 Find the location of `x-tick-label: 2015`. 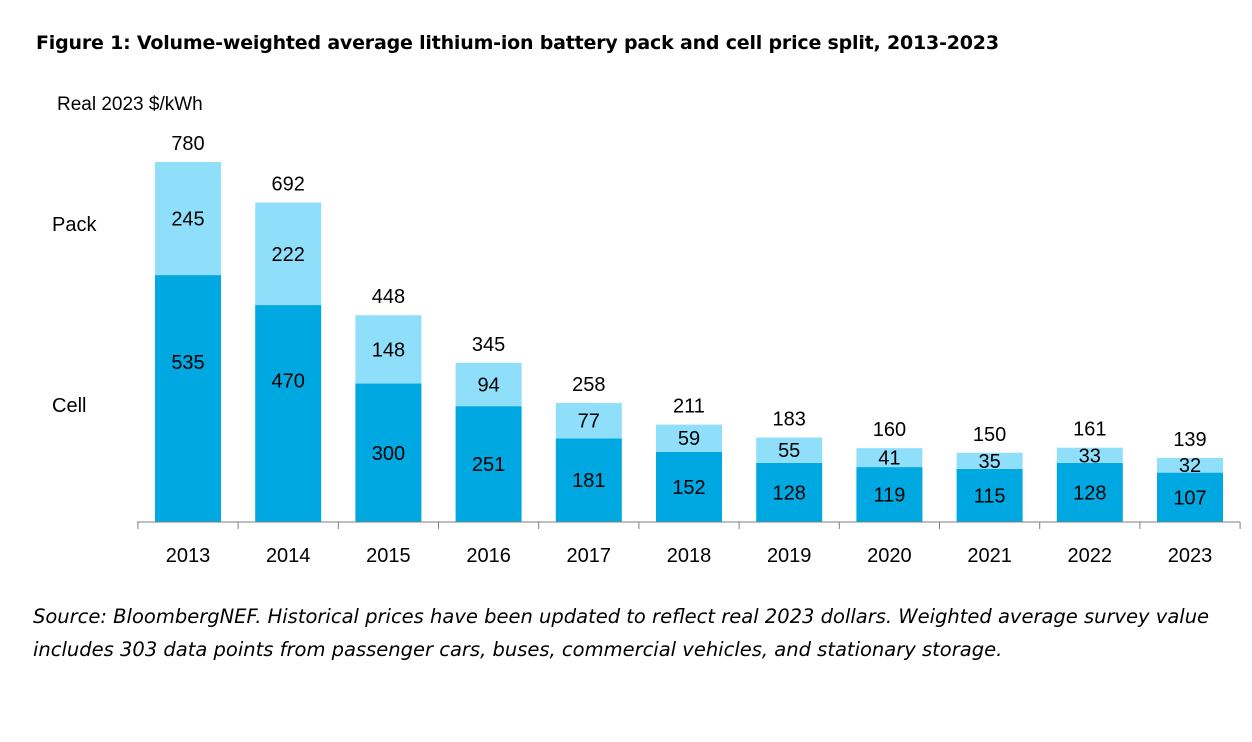

x-tick-label: 2015 is located at coordinates (388, 556).